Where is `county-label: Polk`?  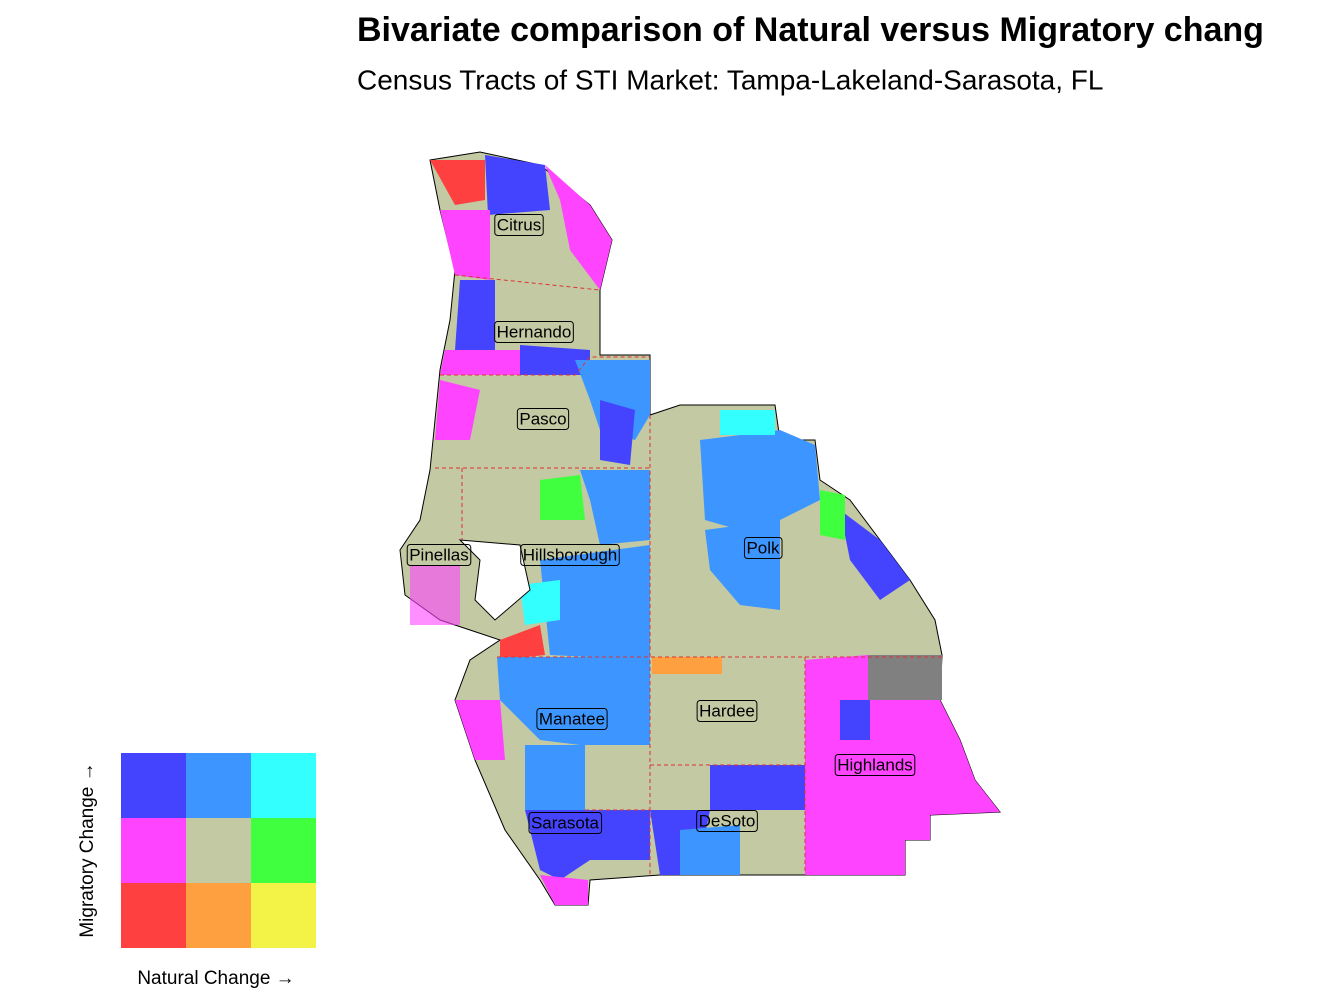 county-label: Polk is located at coordinates (763, 547).